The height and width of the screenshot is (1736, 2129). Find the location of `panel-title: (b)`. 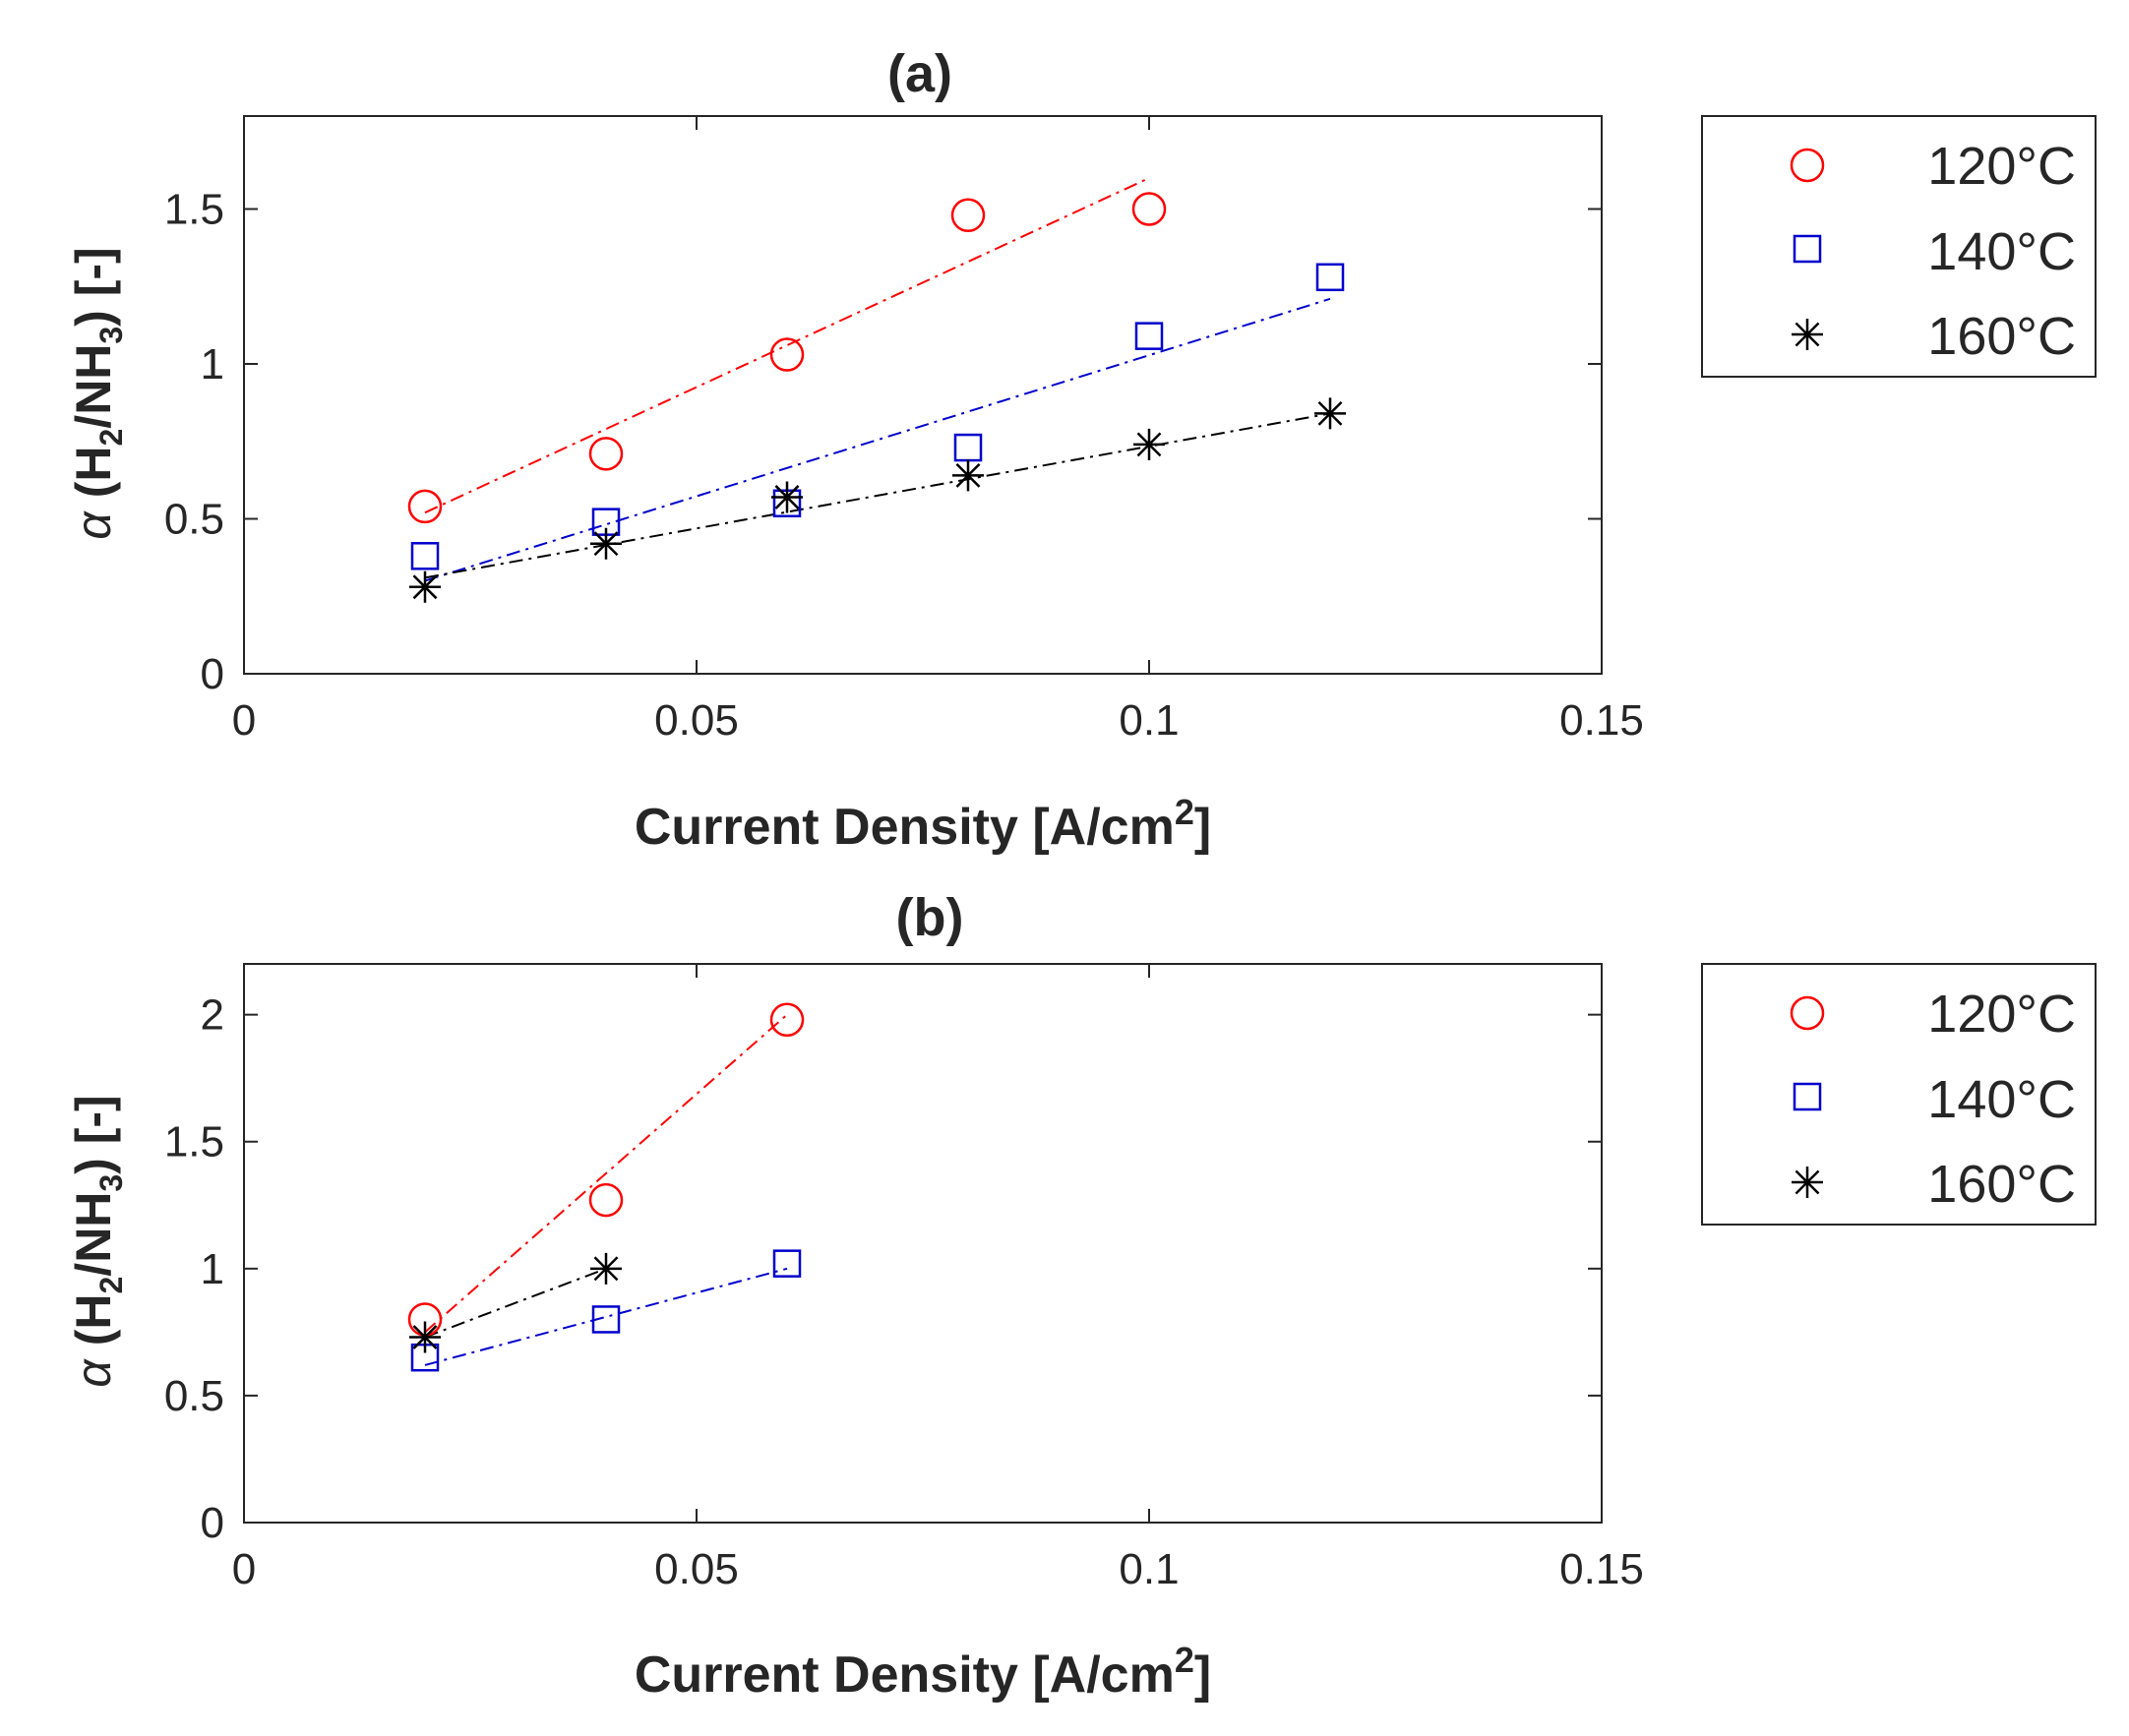

panel-title: (b) is located at coordinates (930, 917).